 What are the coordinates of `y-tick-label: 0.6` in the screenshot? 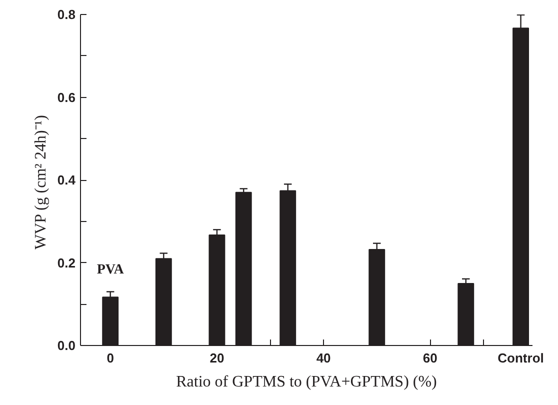 It's located at (66, 97).